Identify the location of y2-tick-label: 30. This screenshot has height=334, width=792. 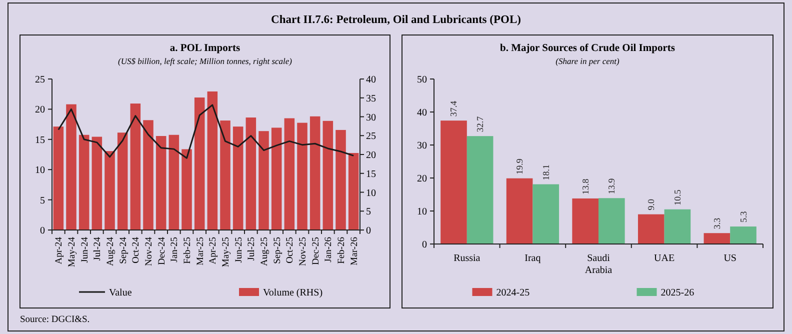
(371, 118).